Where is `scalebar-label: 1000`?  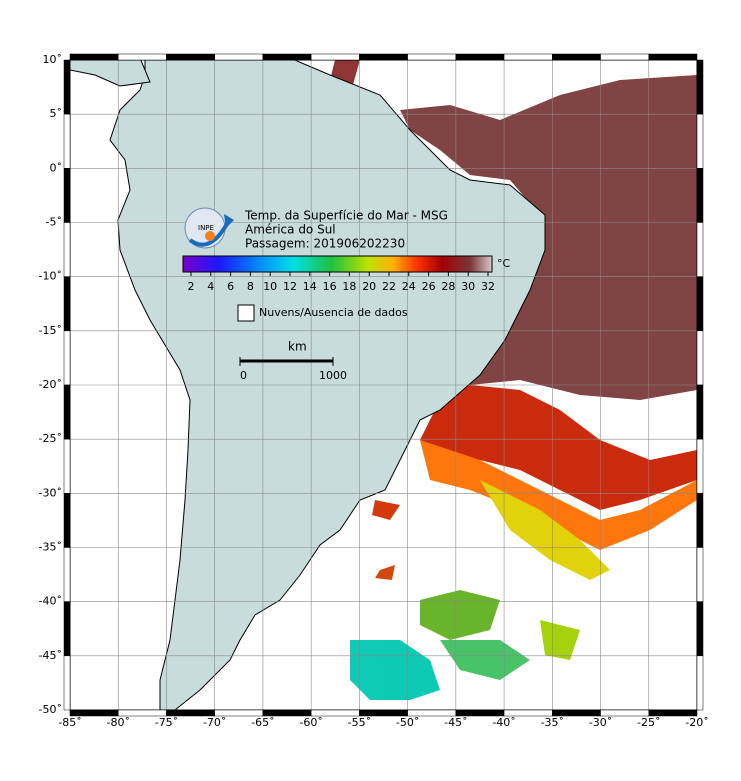 scalebar-label: 1000 is located at coordinates (333, 375).